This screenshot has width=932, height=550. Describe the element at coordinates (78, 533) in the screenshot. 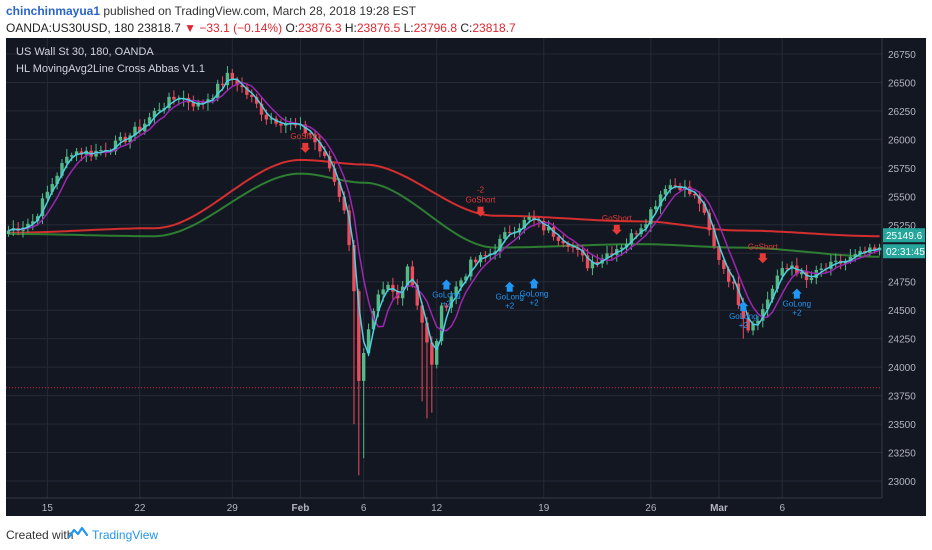

I see `tradingview-logo-icon` at that location.